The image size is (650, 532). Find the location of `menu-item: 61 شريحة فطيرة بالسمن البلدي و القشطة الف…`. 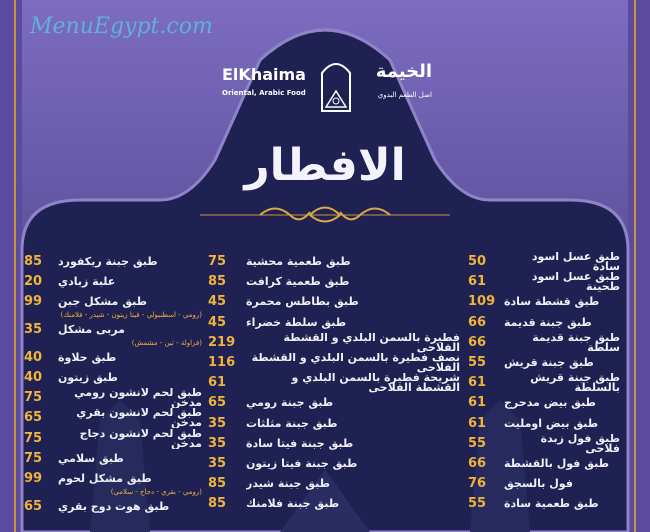

menu-item: 61 شريحة فطيرة بالسمن البلدي و القشطة الف… is located at coordinates (334, 383).